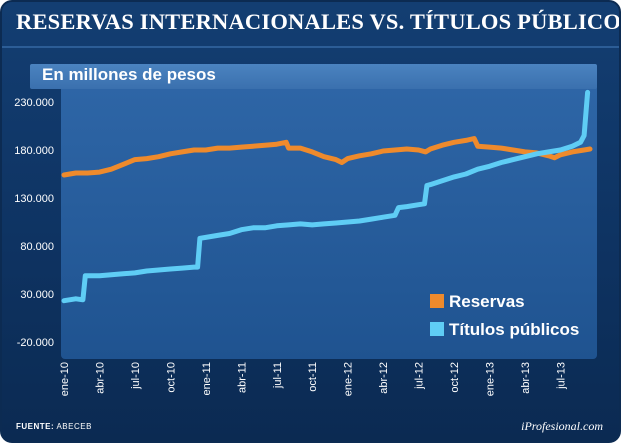 The width and height of the screenshot is (621, 443). I want to click on x-tick-label: oct-11, so click(313, 377).